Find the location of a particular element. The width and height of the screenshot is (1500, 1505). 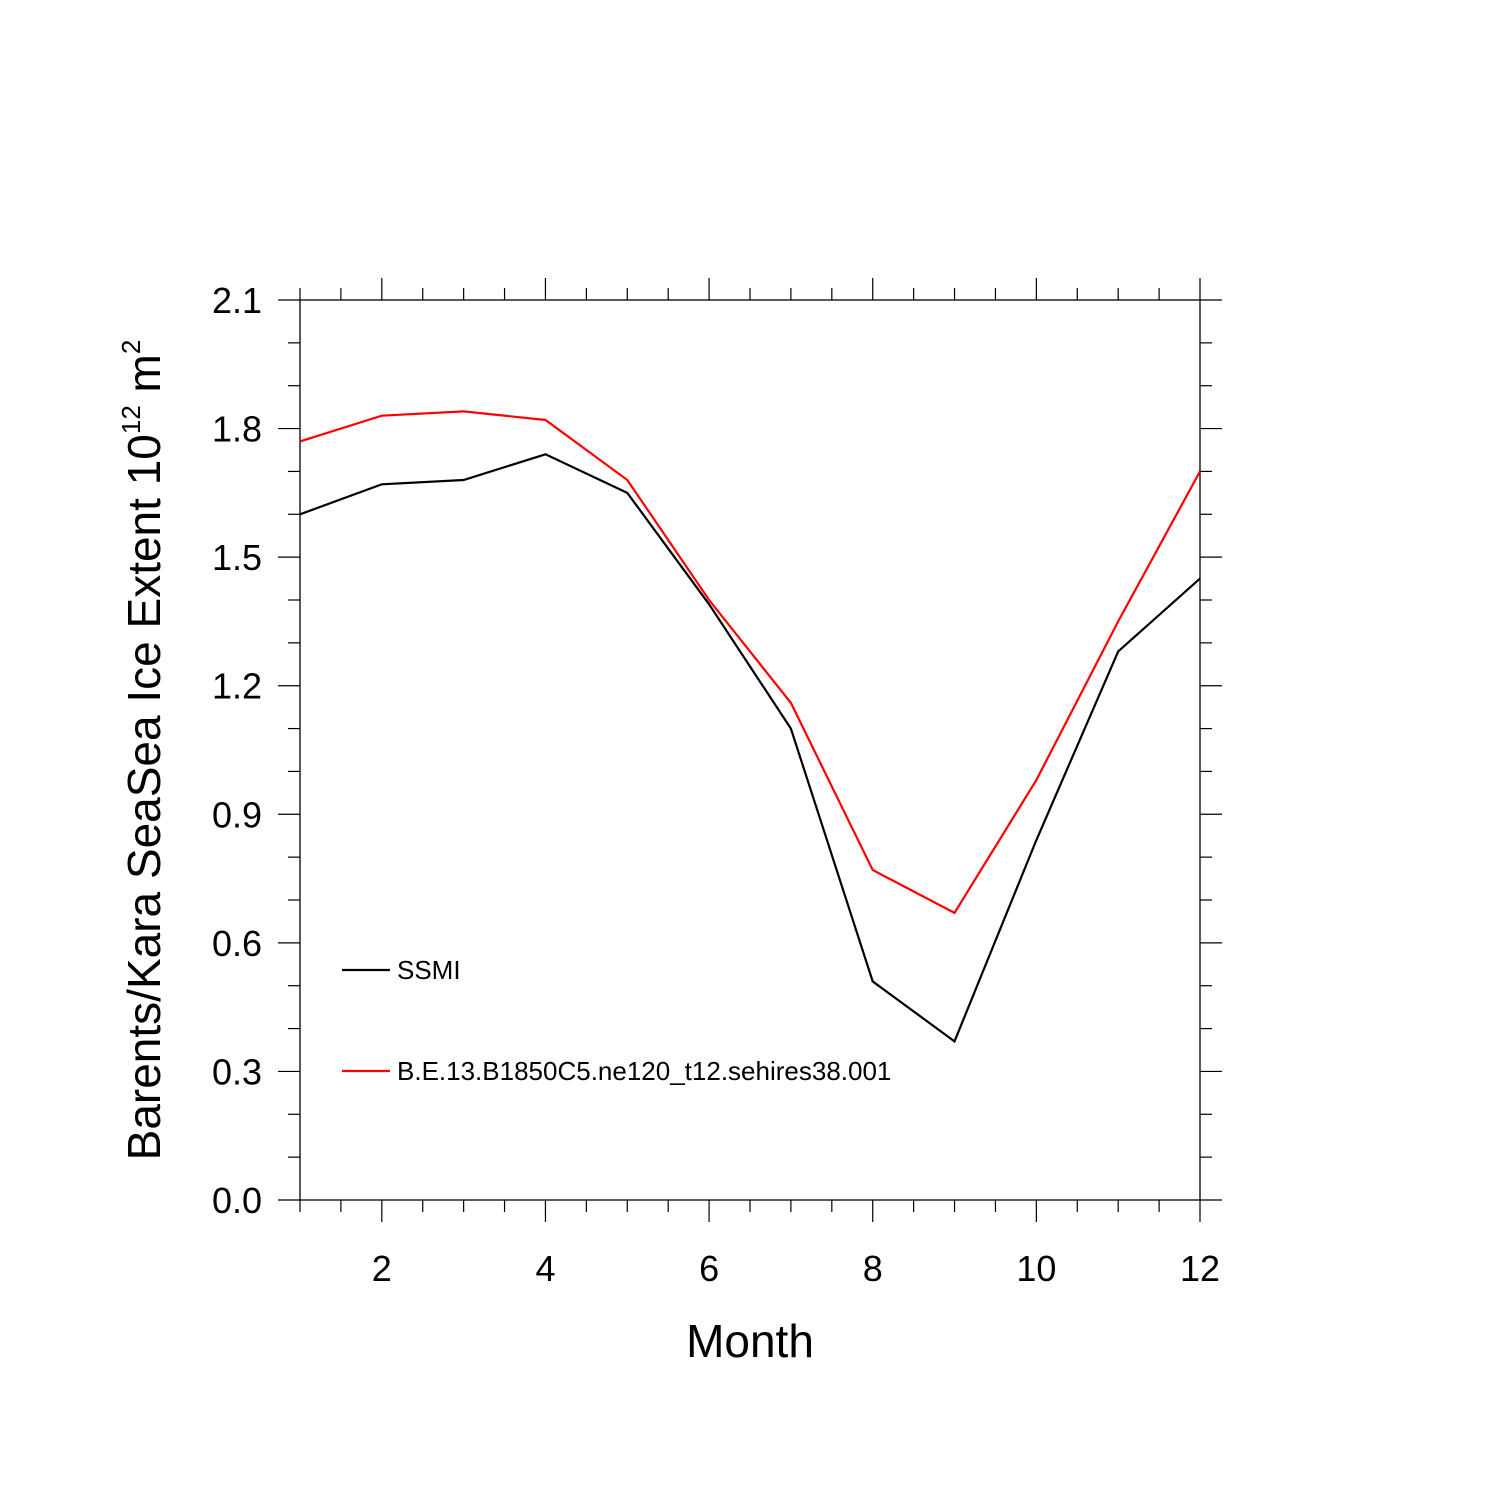

y-tick-label: 2.1 is located at coordinates (237, 300).